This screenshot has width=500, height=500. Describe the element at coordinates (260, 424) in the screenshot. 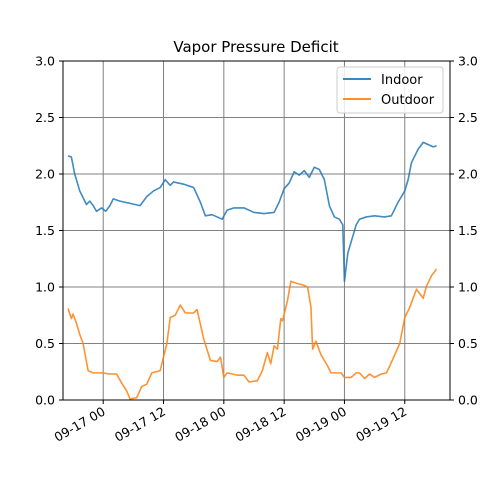

I see `x-tick-label: 09-18 12` at that location.